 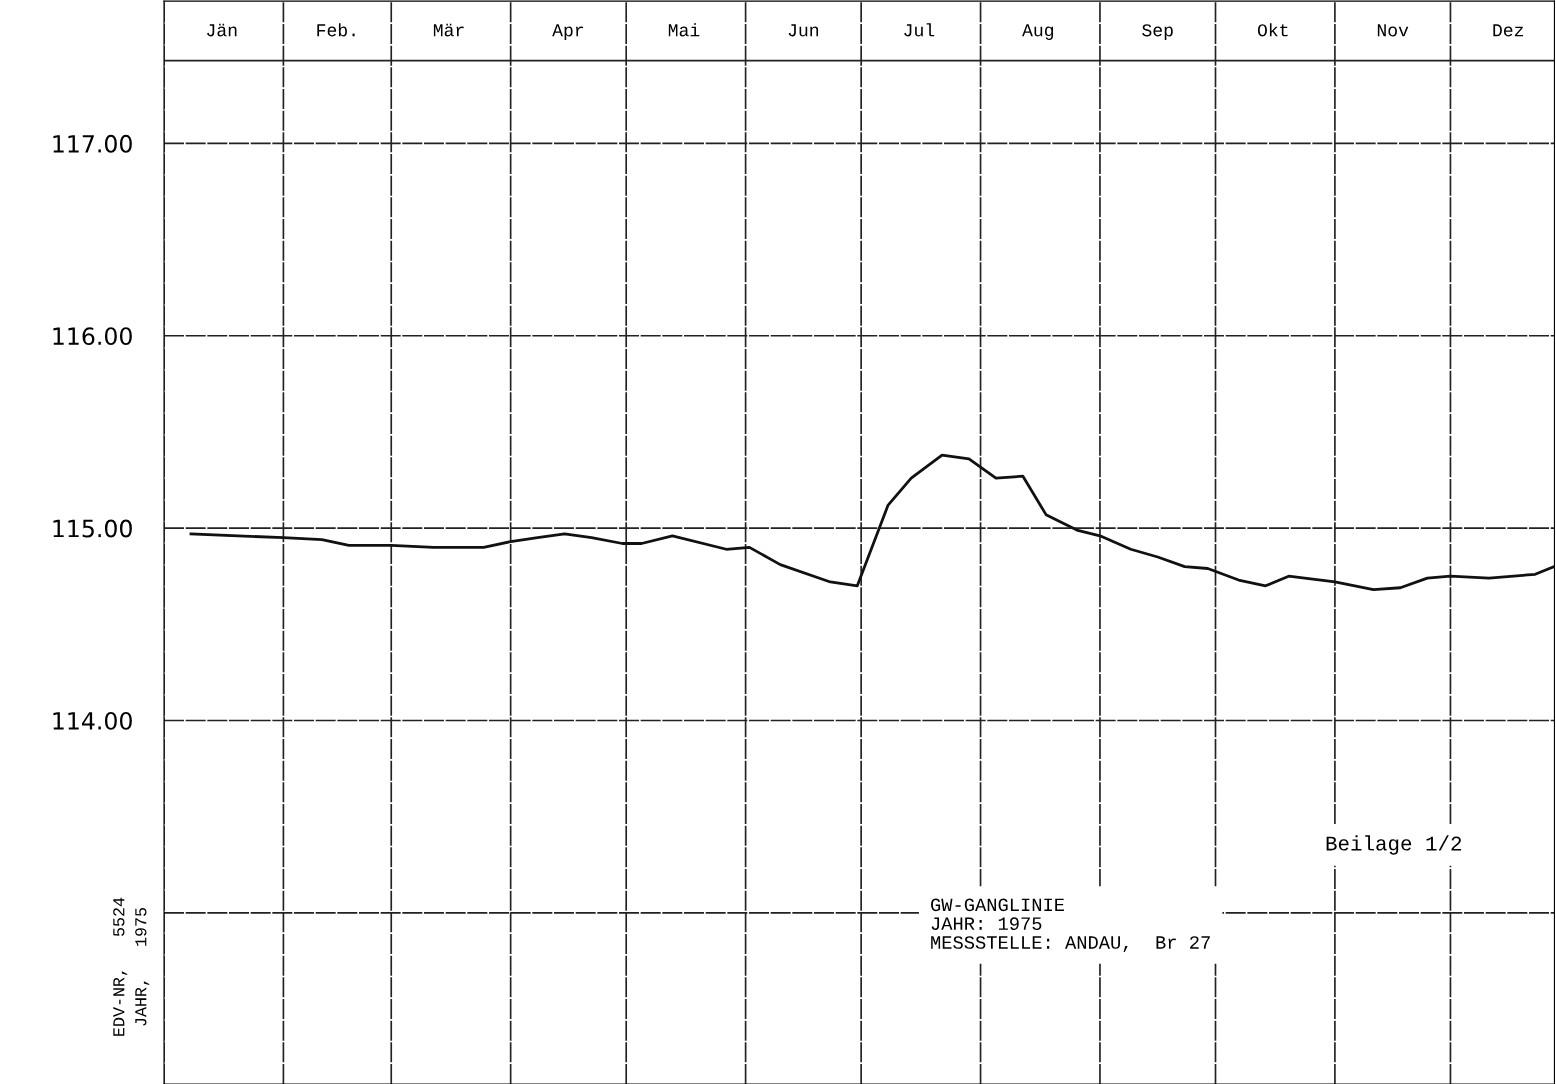 I want to click on text: EDV-NR, 5524, so click(x=120, y=966).